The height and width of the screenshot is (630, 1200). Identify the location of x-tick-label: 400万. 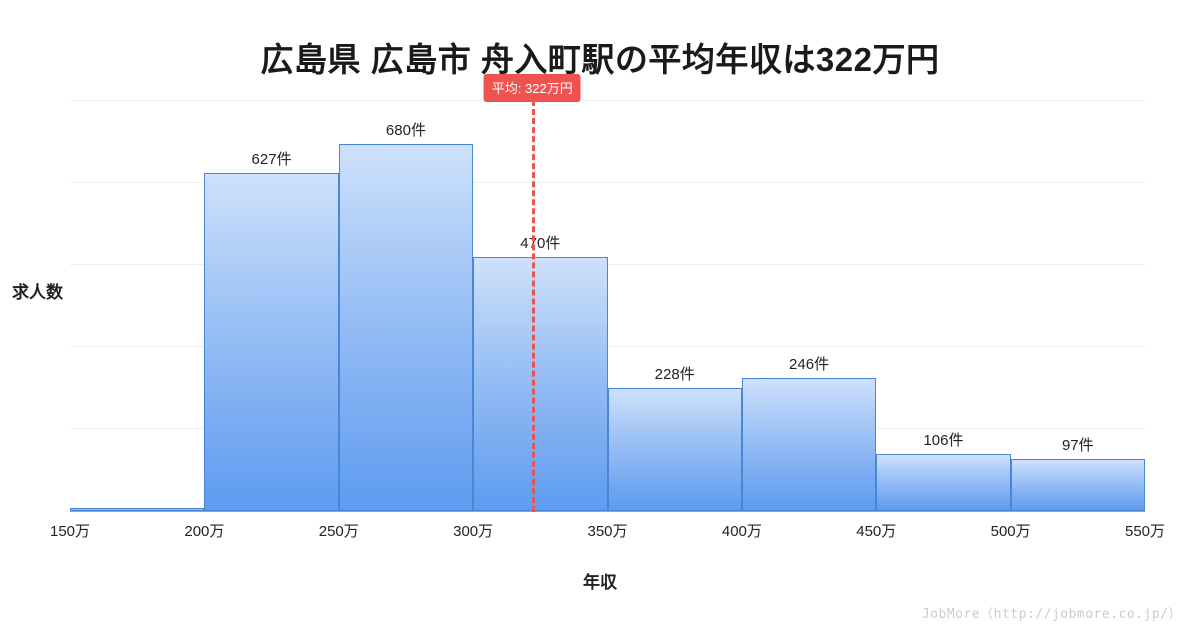
(741, 531).